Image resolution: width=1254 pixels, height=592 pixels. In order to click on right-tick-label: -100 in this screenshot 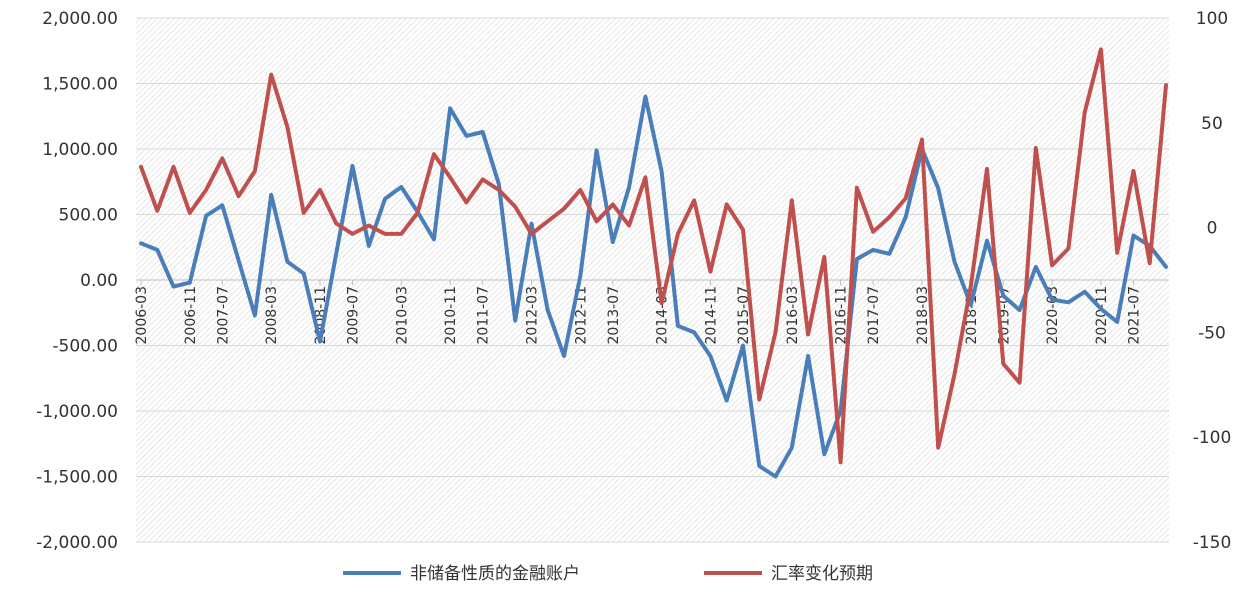, I will do `click(1212, 438)`.